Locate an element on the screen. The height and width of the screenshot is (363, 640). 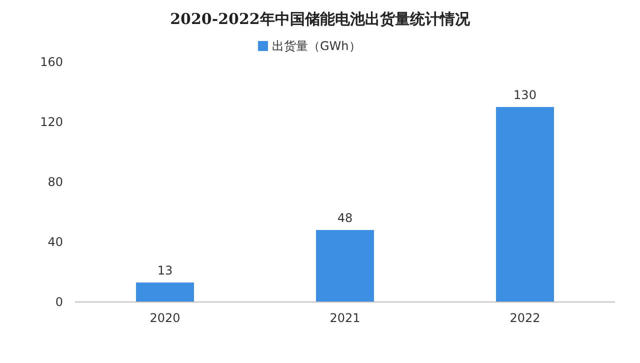
y-tick-label: 80 is located at coordinates (55, 182).